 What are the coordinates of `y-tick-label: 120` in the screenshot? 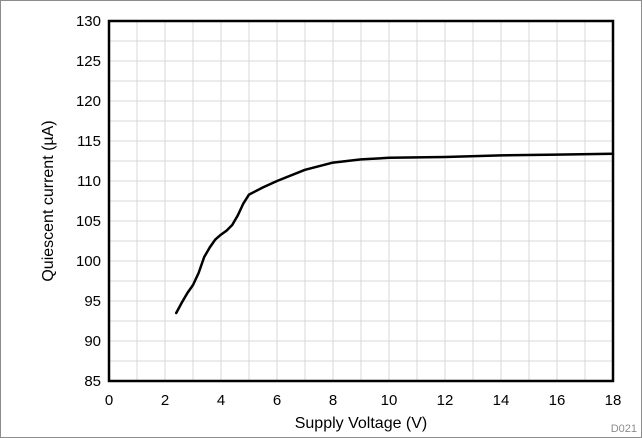 It's located at (88, 101).